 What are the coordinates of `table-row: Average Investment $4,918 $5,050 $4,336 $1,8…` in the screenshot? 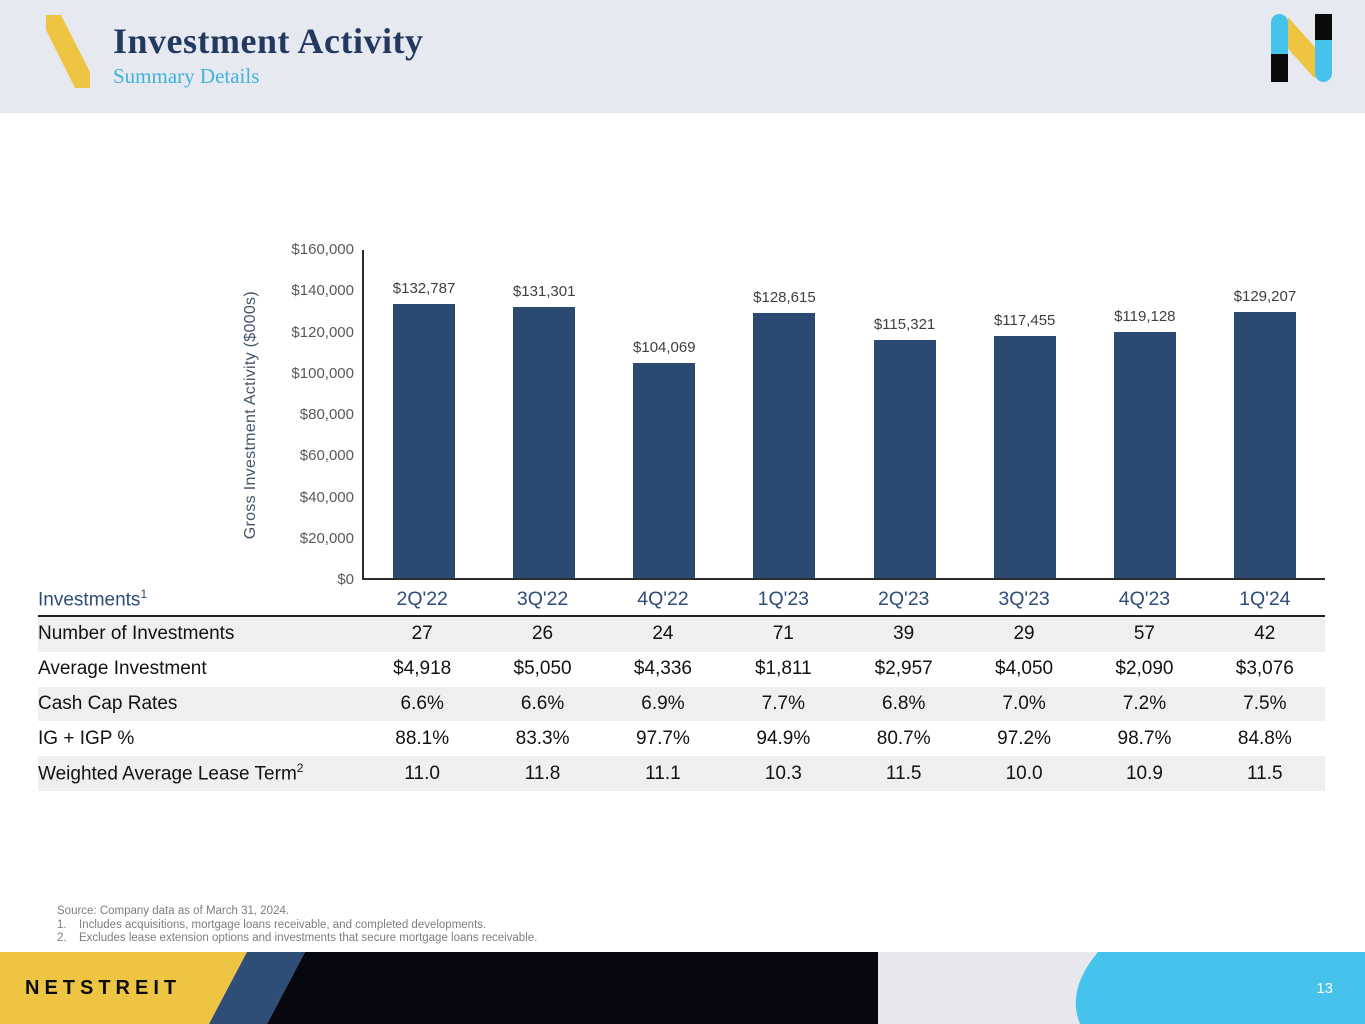 It's located at (681, 669).